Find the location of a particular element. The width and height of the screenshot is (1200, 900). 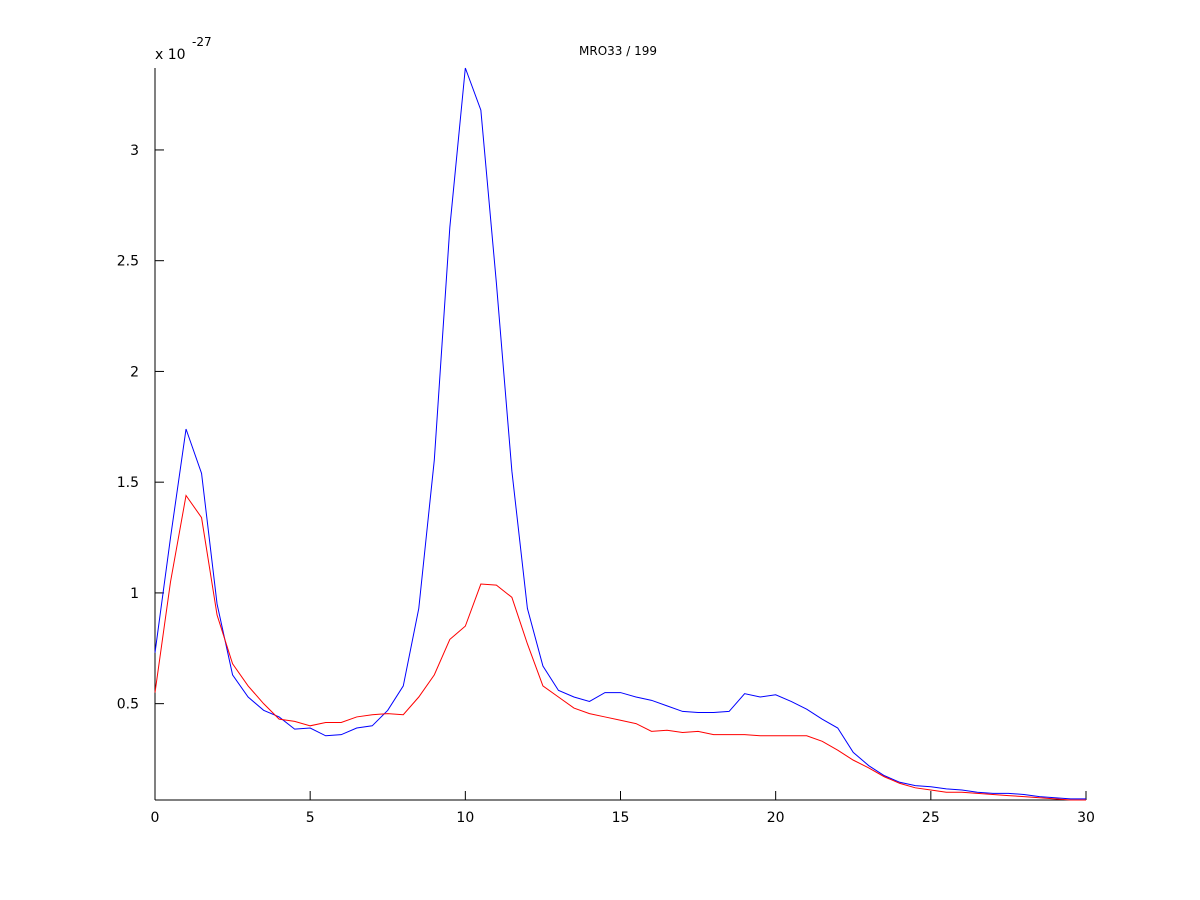

y-tick-label: 1.5 is located at coordinates (128, 483).